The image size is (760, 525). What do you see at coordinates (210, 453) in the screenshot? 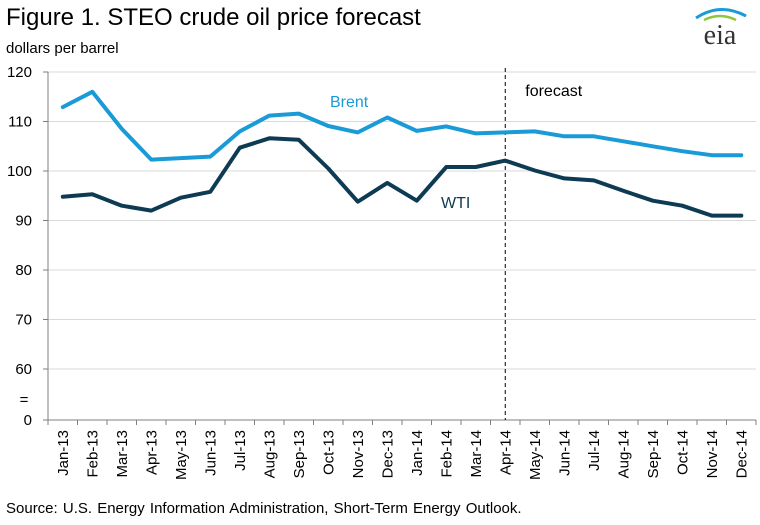
I see `x-tick-label: Jun-13` at bounding box center [210, 453].